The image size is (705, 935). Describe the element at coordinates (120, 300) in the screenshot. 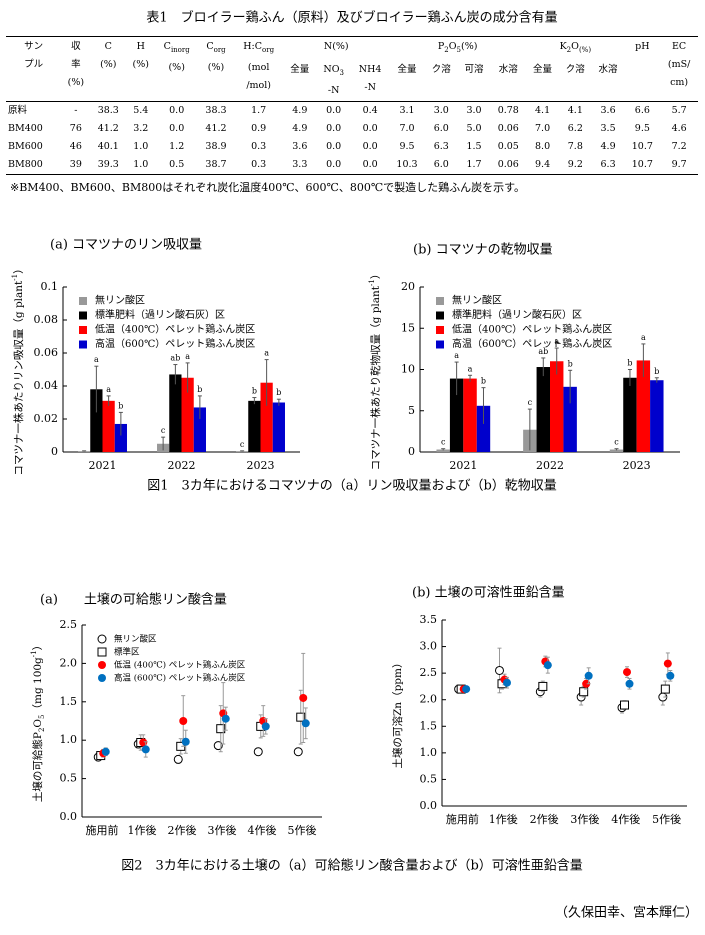

I see `legend-label: 無リン酸区` at that location.